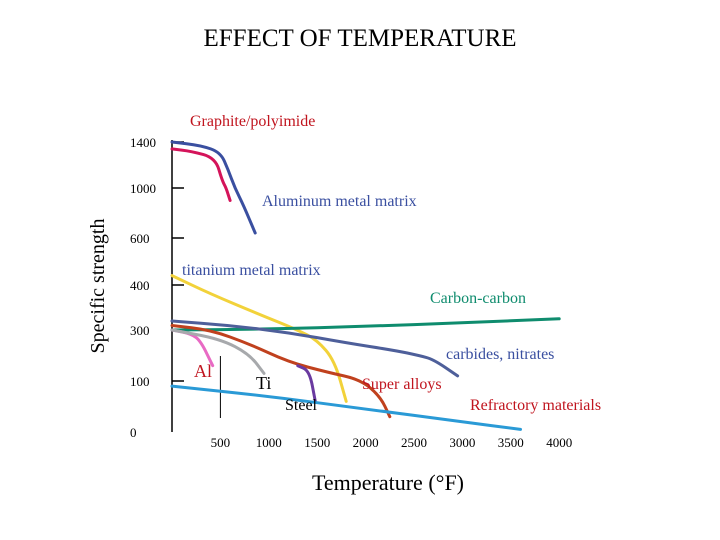 The image size is (720, 540). What do you see at coordinates (478, 298) in the screenshot?
I see `label-carbon-carbon: Carbon-carbon` at bounding box center [478, 298].